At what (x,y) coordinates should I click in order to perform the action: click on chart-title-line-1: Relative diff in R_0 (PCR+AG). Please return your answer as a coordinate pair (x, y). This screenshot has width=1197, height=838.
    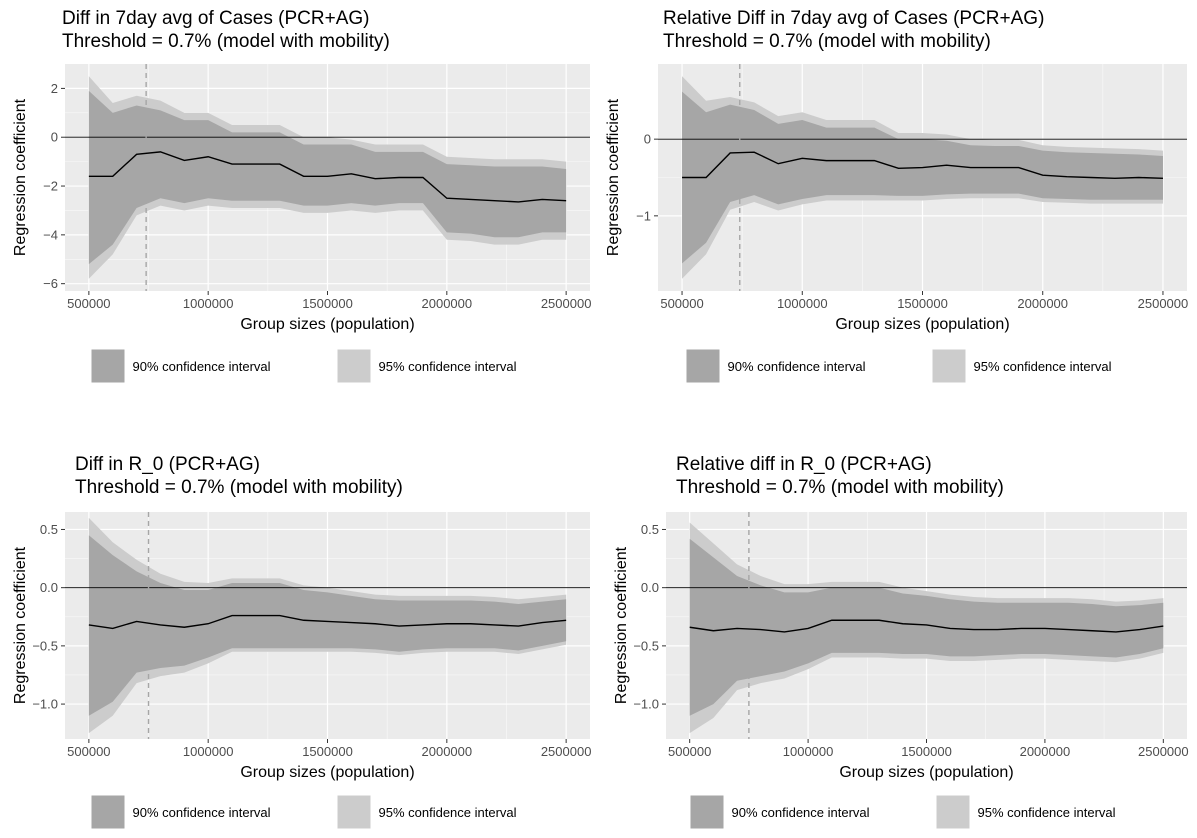
    Looking at the image, I should click on (804, 464).